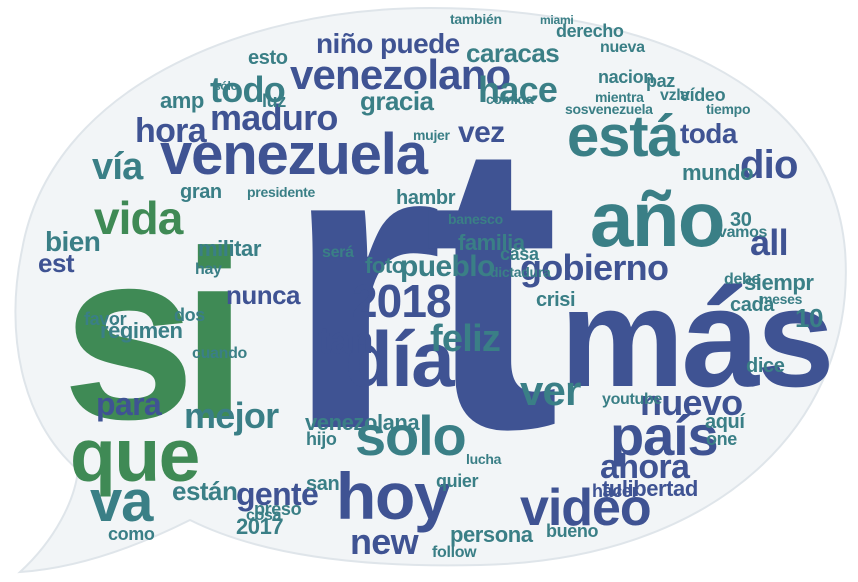  What do you see at coordinates (260, 526) in the screenshot?
I see `word-2017: 2017` at bounding box center [260, 526].